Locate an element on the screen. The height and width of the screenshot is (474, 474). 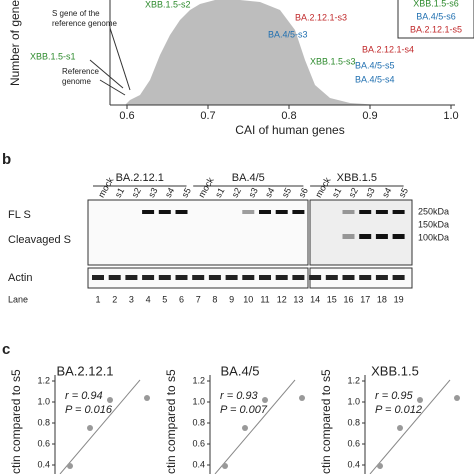
histogram is located at coordinates (252, 52).